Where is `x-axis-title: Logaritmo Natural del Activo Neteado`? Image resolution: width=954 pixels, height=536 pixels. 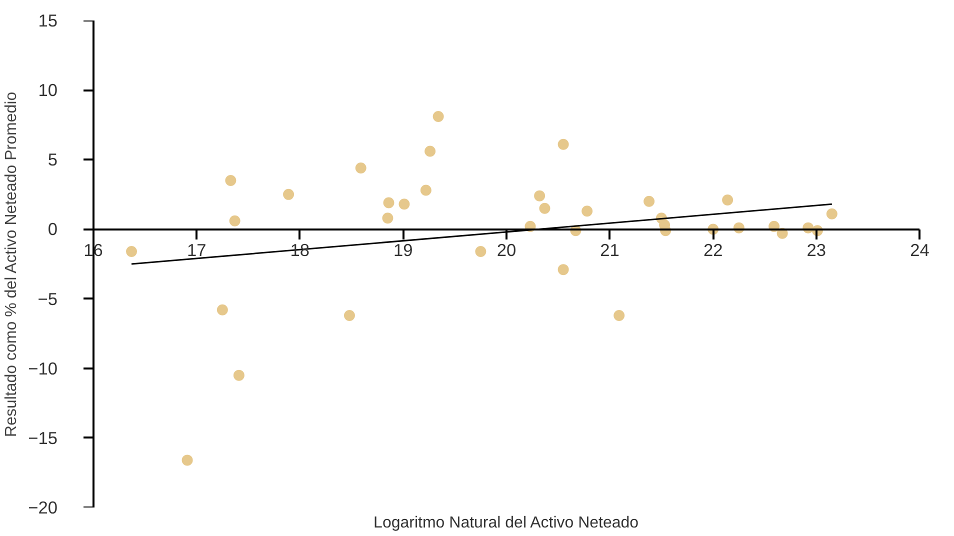 x-axis-title: Logaritmo Natural del Activo Neteado is located at coordinates (506, 523).